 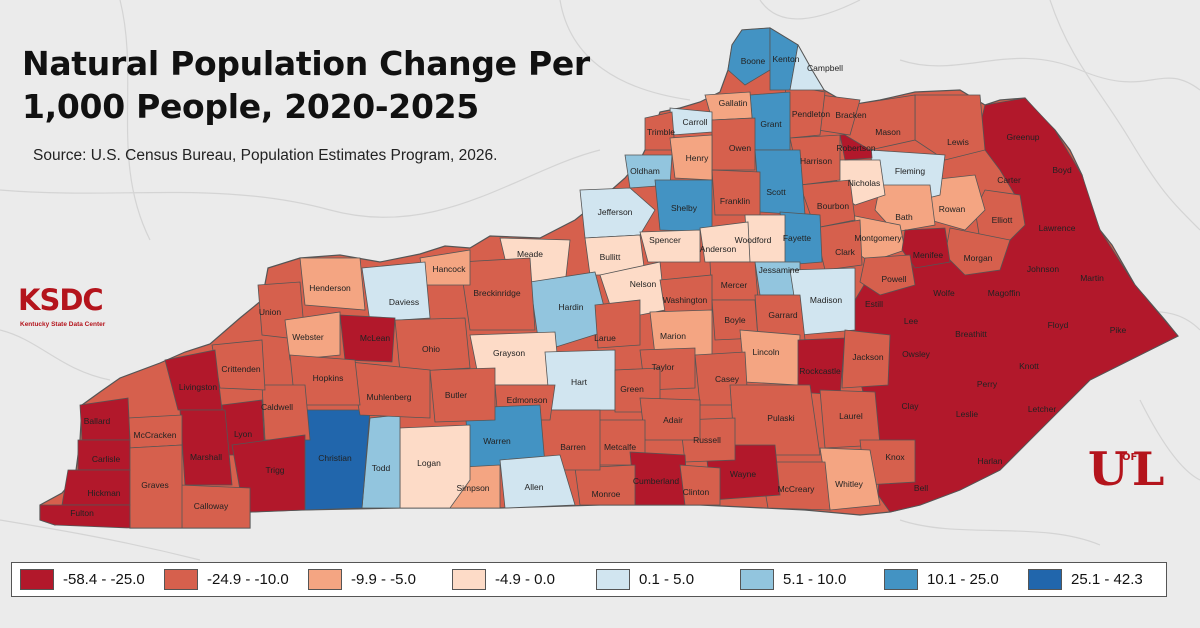 What do you see at coordinates (816, 161) in the screenshot?
I see `county-label: Harrison` at bounding box center [816, 161].